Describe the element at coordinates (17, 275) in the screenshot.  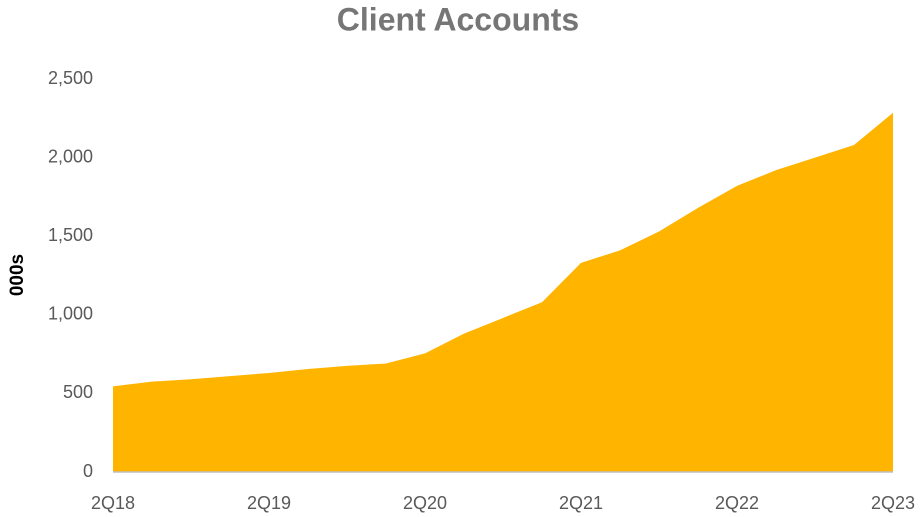
I see `y-axis-label: 000s` at that location.